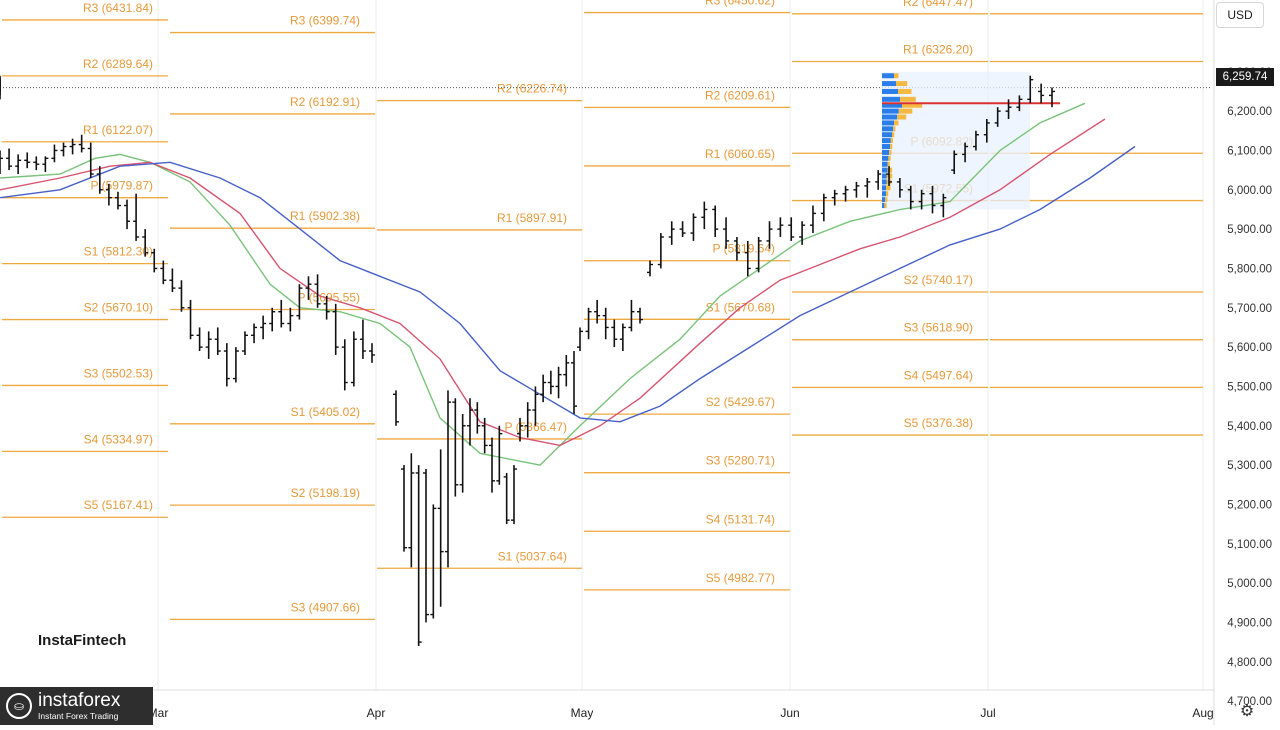  I want to click on logo-text-block: instaforex Instant Forex Trading, so click(79, 706).